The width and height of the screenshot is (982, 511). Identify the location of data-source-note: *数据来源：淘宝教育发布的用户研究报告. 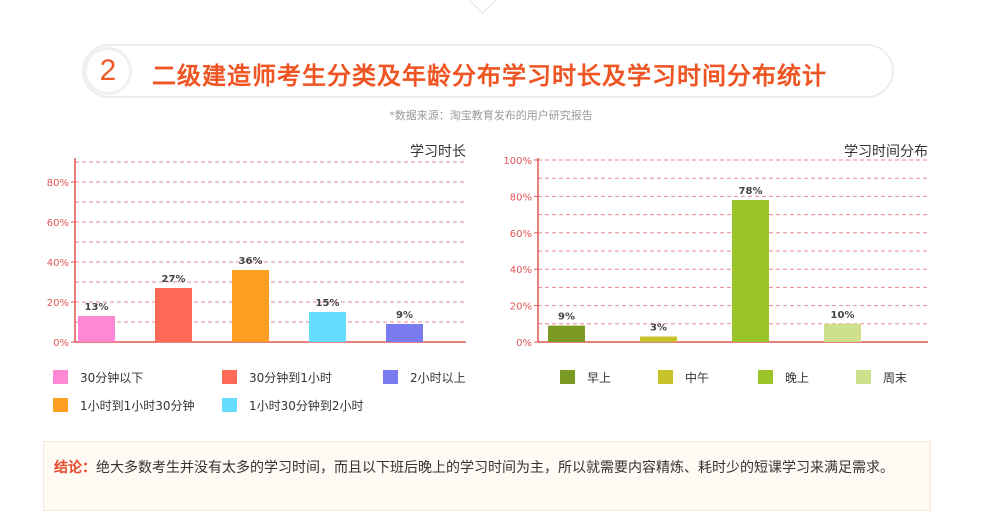
(491, 115).